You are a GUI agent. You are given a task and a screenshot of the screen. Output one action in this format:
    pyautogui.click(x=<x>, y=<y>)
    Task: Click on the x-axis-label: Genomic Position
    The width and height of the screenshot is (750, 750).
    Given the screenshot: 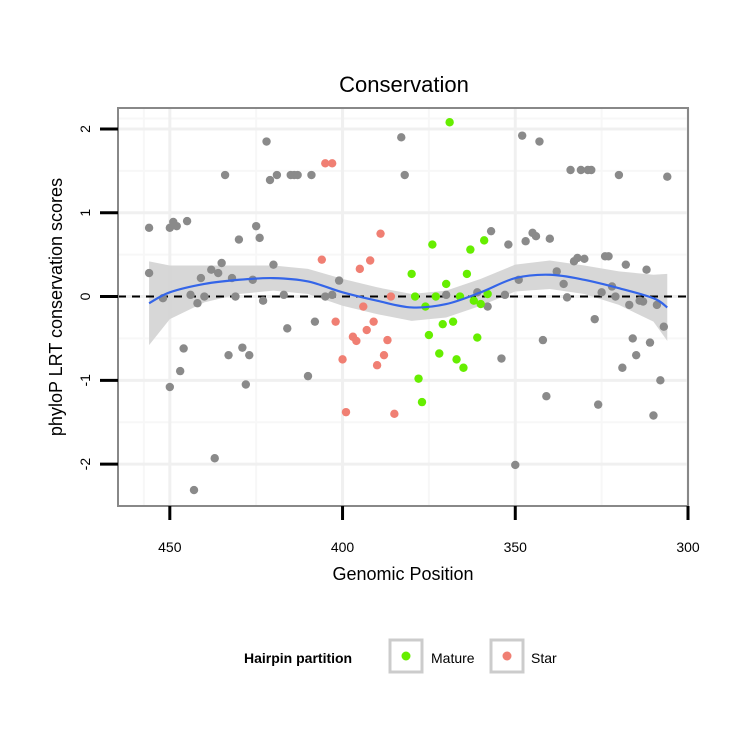 What is the action you would take?
    pyautogui.click(x=402, y=574)
    